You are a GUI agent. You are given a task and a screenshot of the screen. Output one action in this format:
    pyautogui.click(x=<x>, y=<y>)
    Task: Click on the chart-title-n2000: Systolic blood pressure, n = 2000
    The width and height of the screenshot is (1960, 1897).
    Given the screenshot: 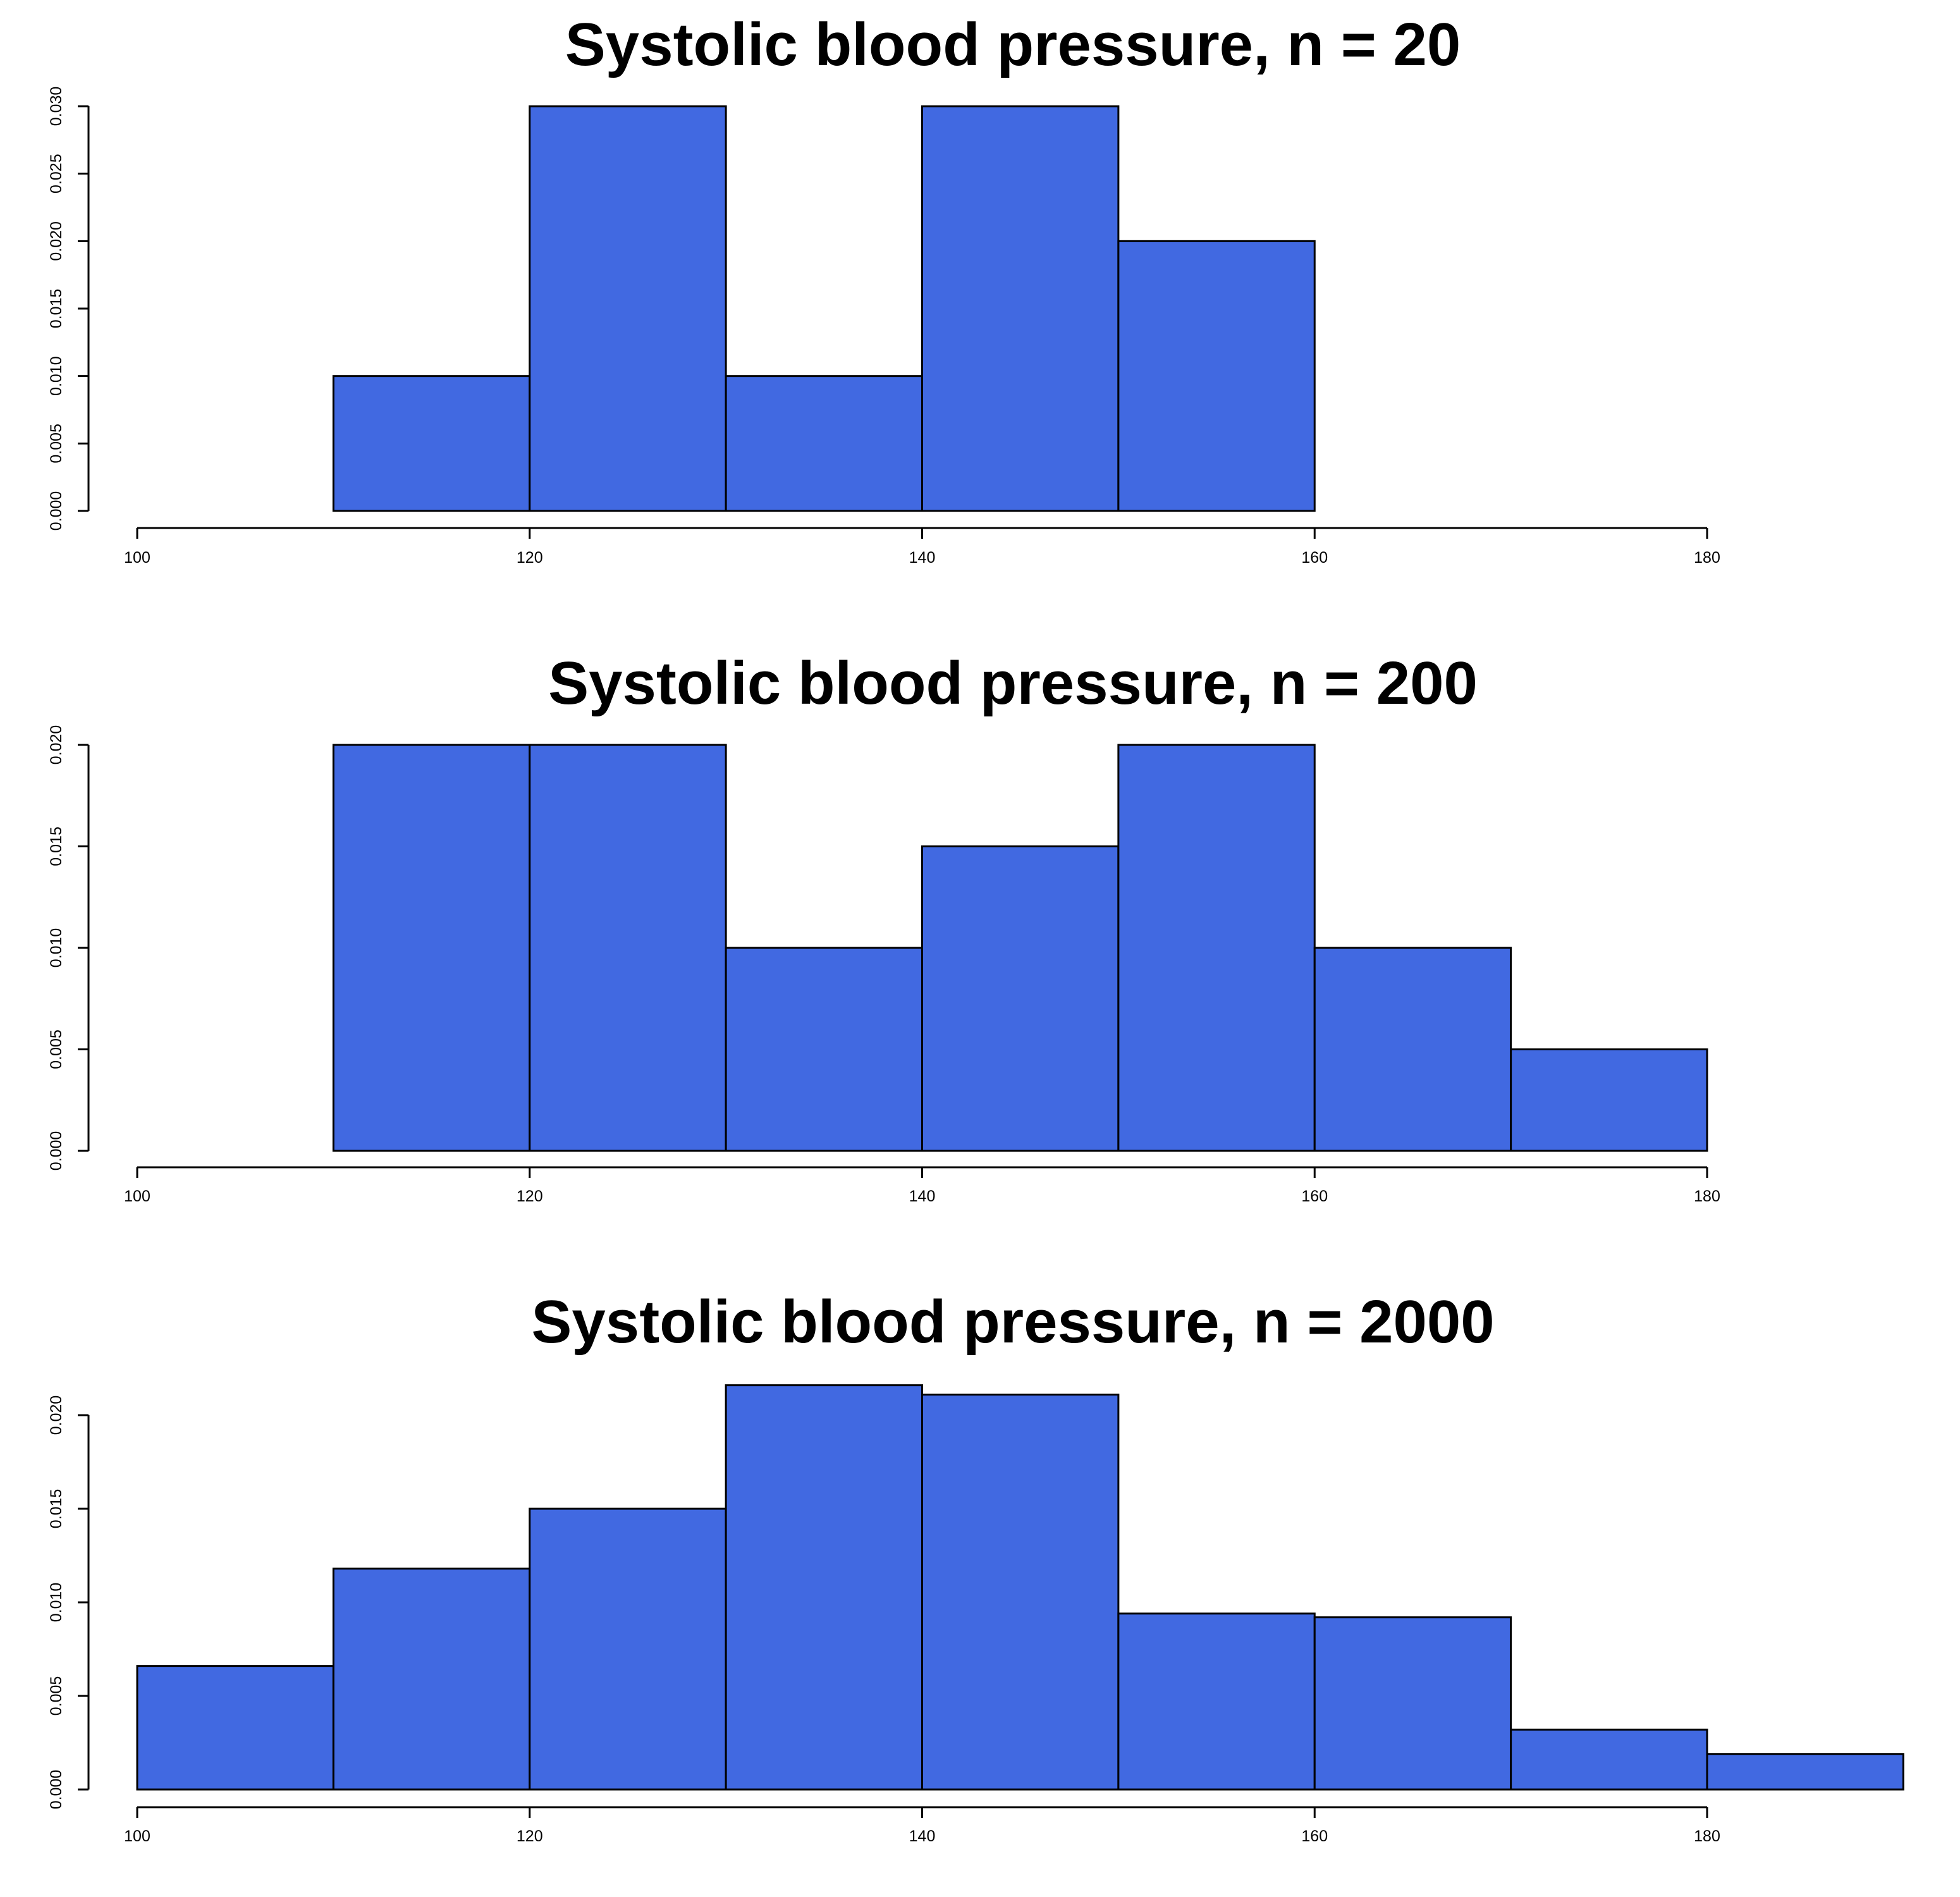 What is the action you would take?
    pyautogui.click(x=1012, y=1322)
    